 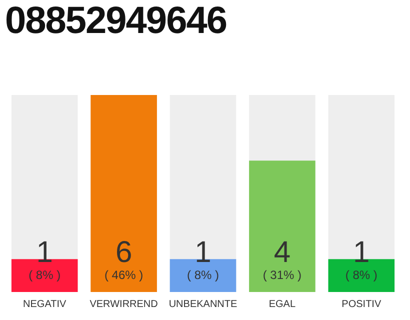 I want to click on data-label: 4 ( 31% ), so click(x=282, y=259).